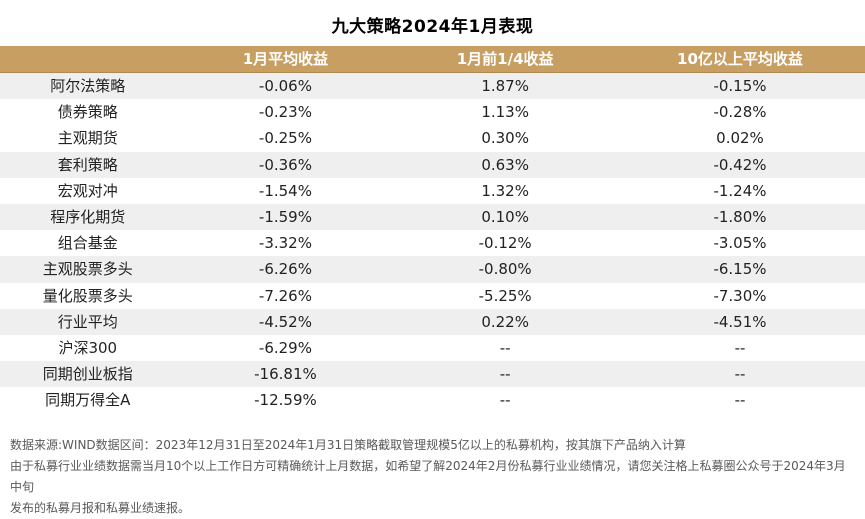 The width and height of the screenshot is (865, 519). Describe the element at coordinates (740, 321) in the screenshot. I see `over-1b-cell: -4.51%` at that location.